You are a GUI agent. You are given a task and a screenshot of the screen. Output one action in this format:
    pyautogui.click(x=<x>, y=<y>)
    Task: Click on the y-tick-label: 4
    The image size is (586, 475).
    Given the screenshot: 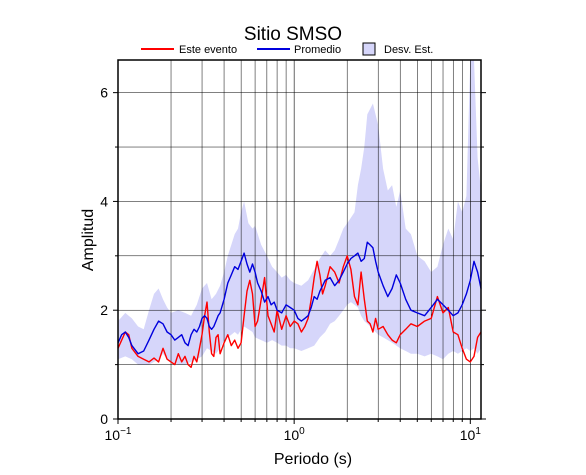 What is the action you would take?
    pyautogui.click(x=104, y=201)
    